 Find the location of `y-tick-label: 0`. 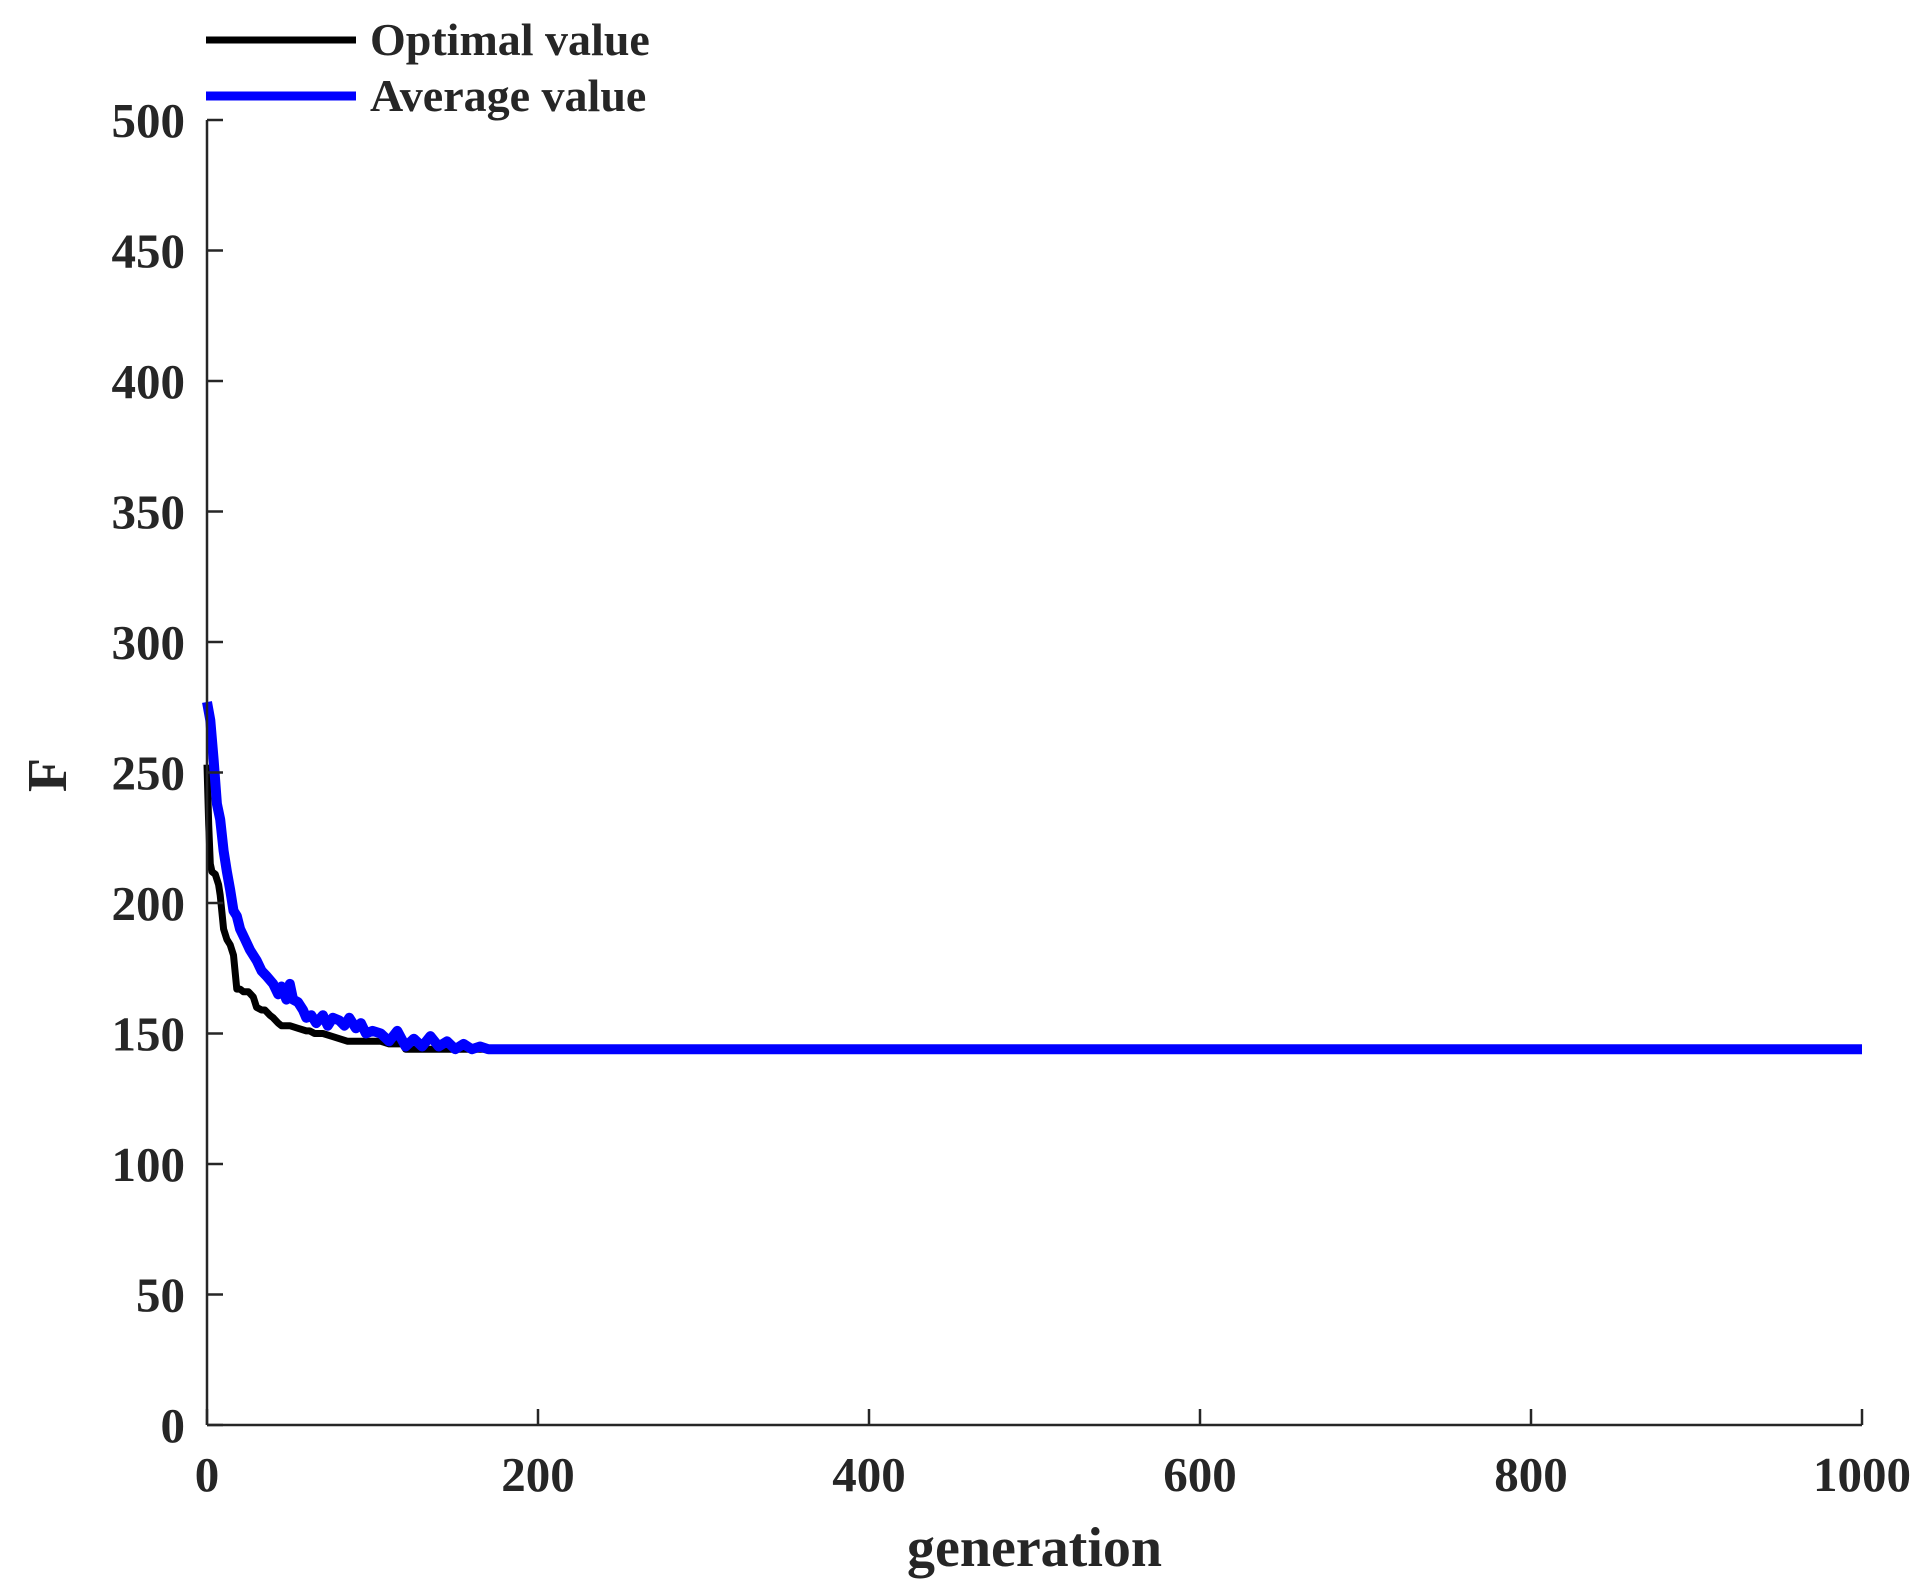

y-tick-label: 0 is located at coordinates (173, 1425).